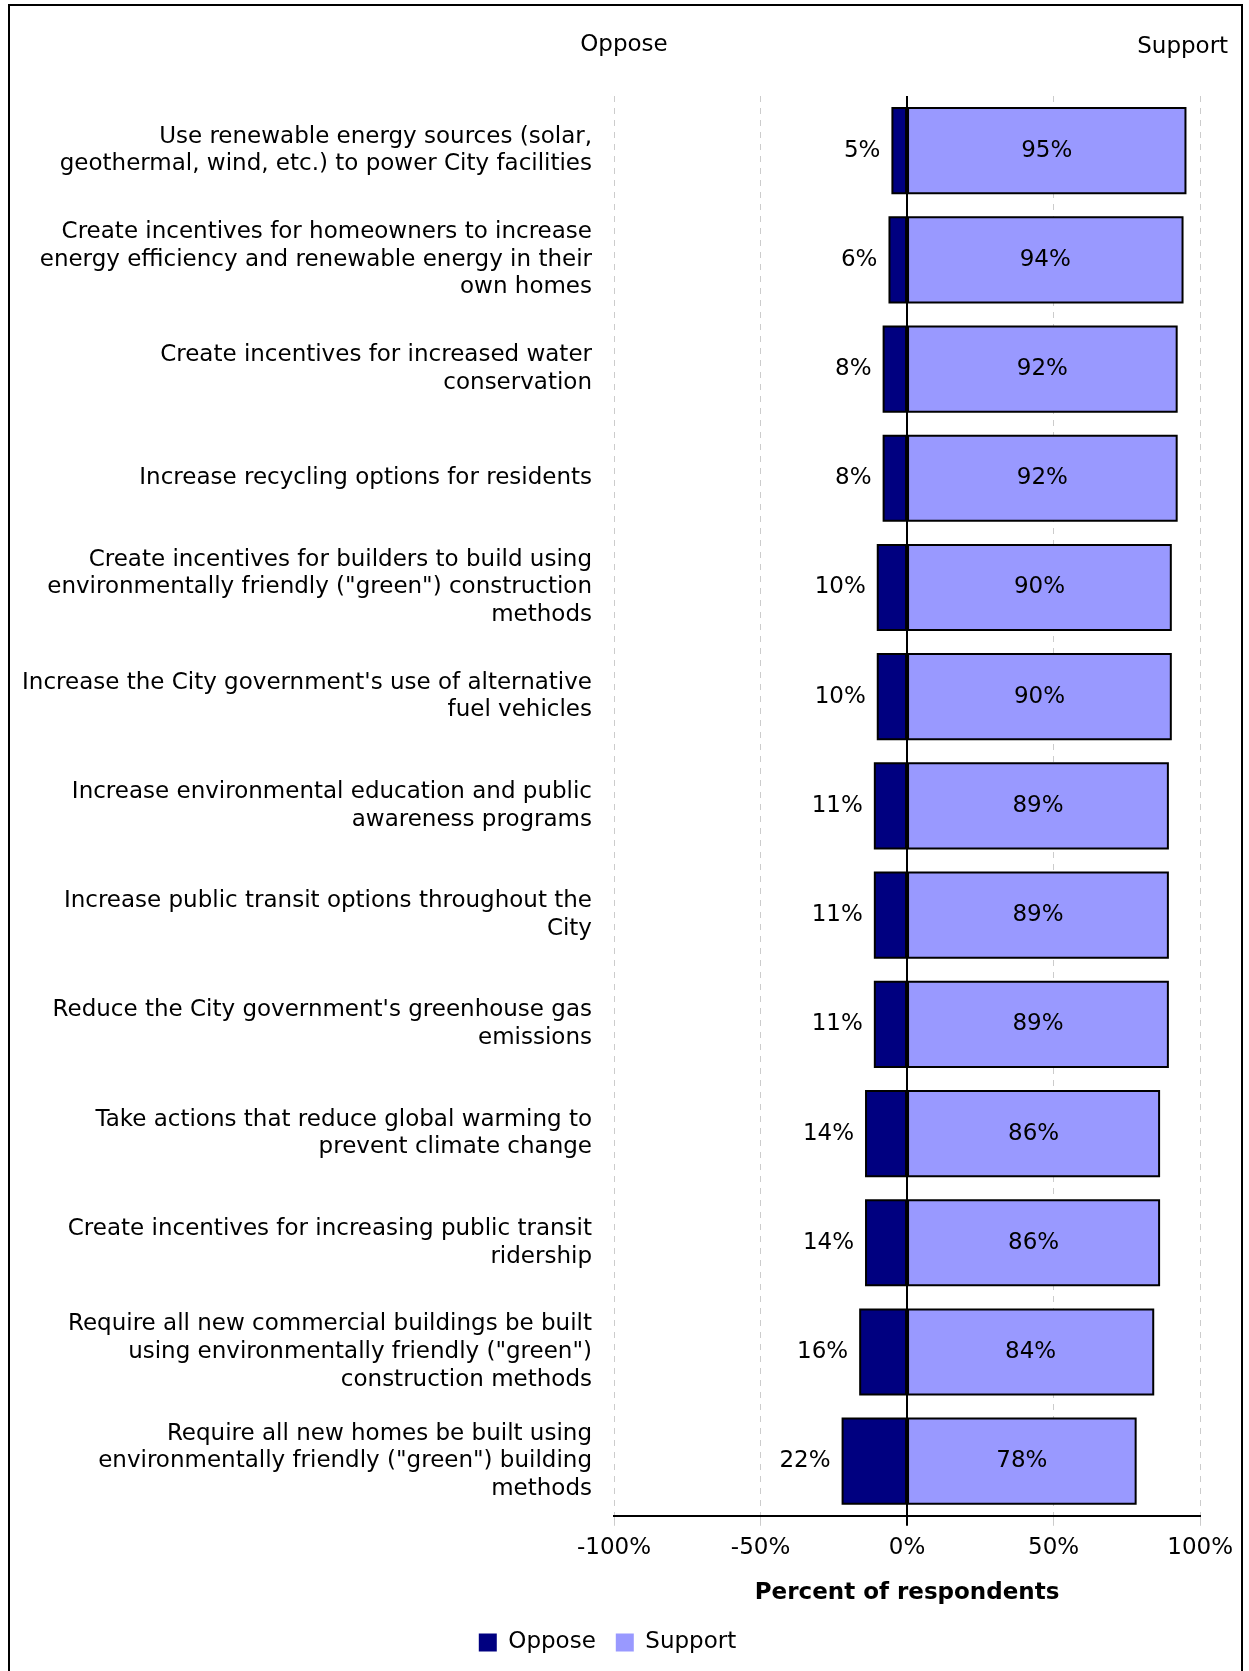 This screenshot has width=1249, height=1671. I want to click on data-label: 16%, so click(823, 1349).